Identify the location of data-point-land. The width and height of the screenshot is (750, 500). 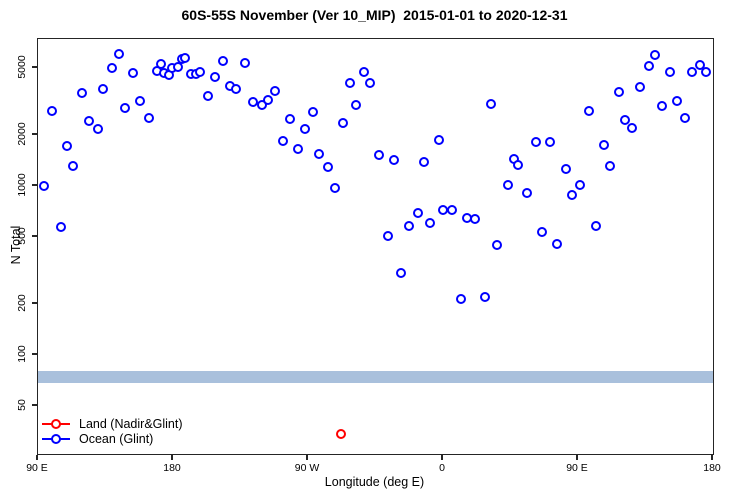
(341, 434).